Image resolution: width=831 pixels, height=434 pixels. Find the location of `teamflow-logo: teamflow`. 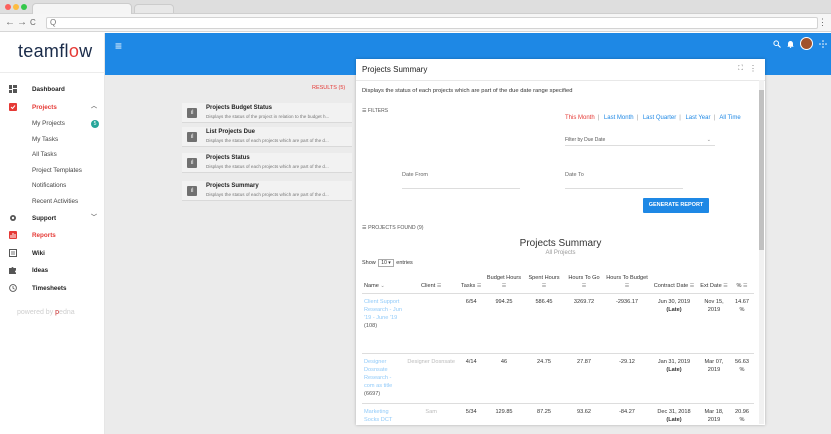

teamflow-logo: teamflow is located at coordinates (55, 51).